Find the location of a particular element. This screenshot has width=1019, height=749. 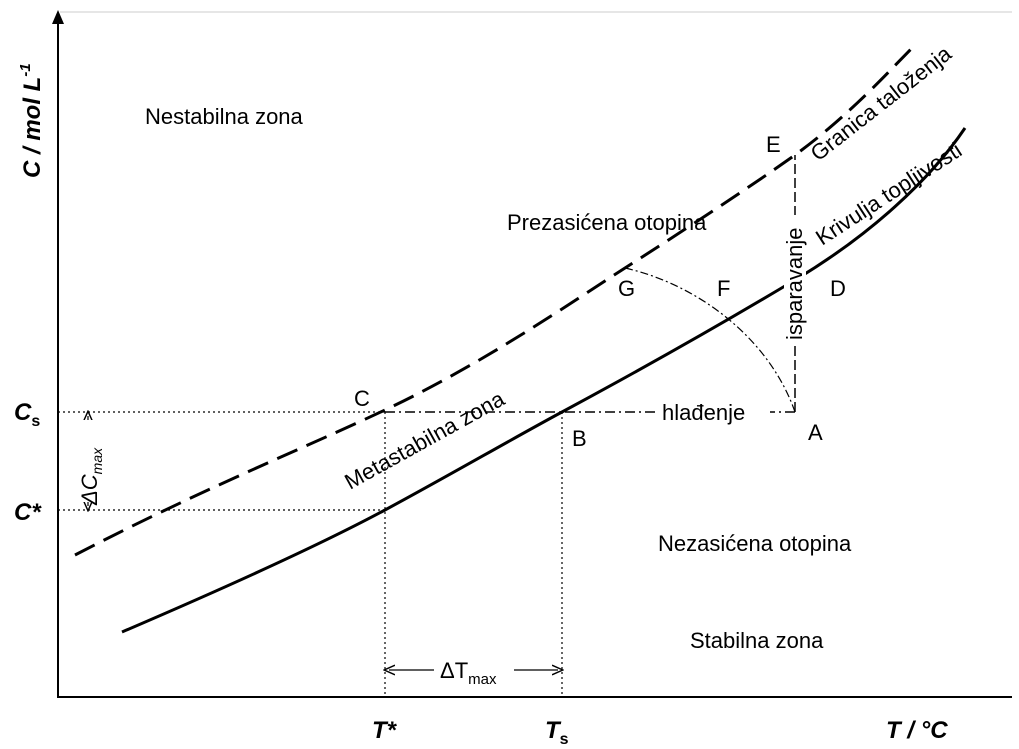

point-label: F is located at coordinates (723, 288).